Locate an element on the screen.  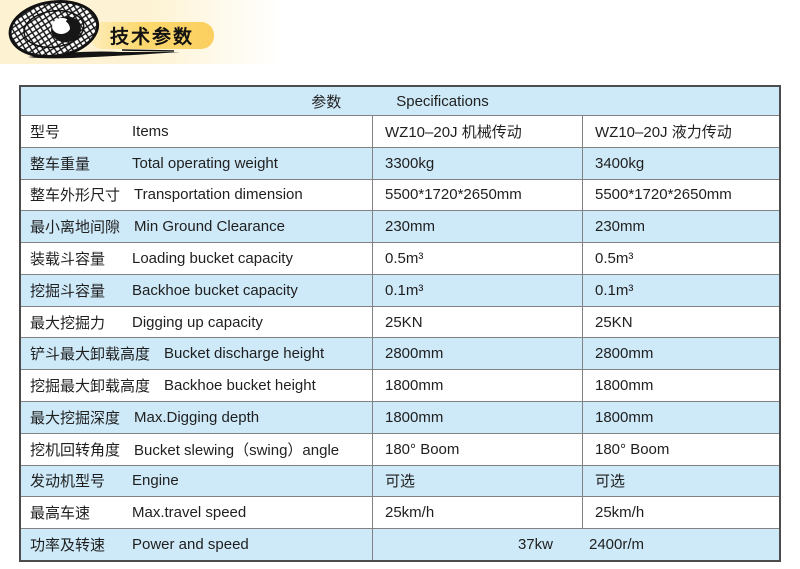
value-hydraulic: 5500*1720*2650mm is located at coordinates (663, 195).